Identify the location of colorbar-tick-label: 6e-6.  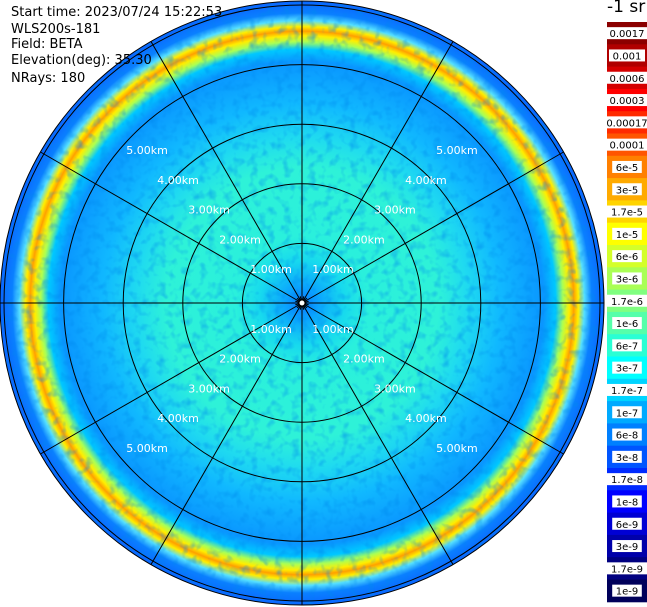
(627, 257).